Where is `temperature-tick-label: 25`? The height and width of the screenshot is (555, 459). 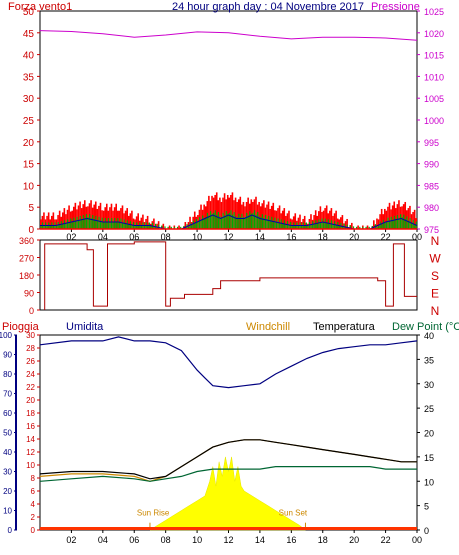
temperature-tick-label: 25 is located at coordinates (429, 409).